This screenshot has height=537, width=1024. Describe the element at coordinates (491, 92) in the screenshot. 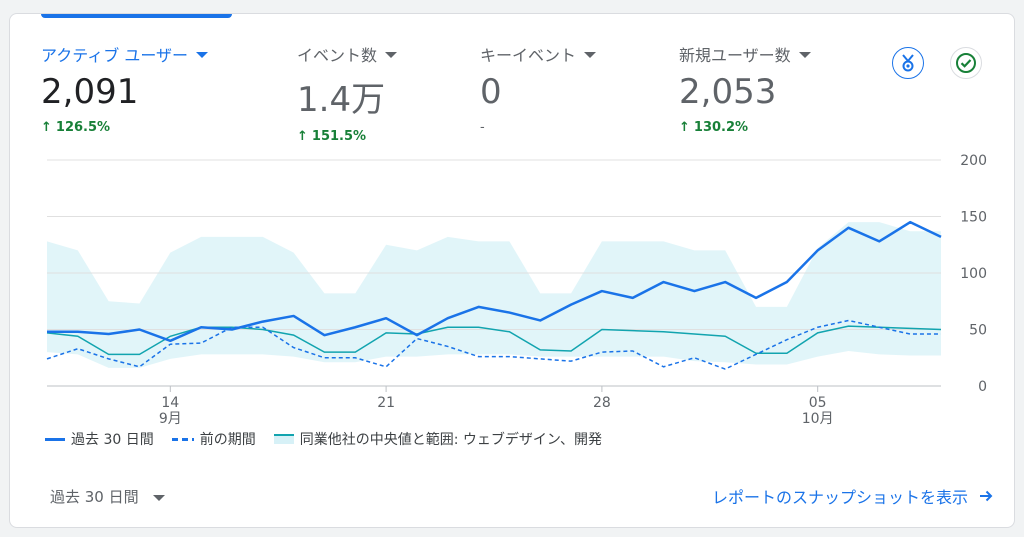

I see `metric-value: 0` at that location.